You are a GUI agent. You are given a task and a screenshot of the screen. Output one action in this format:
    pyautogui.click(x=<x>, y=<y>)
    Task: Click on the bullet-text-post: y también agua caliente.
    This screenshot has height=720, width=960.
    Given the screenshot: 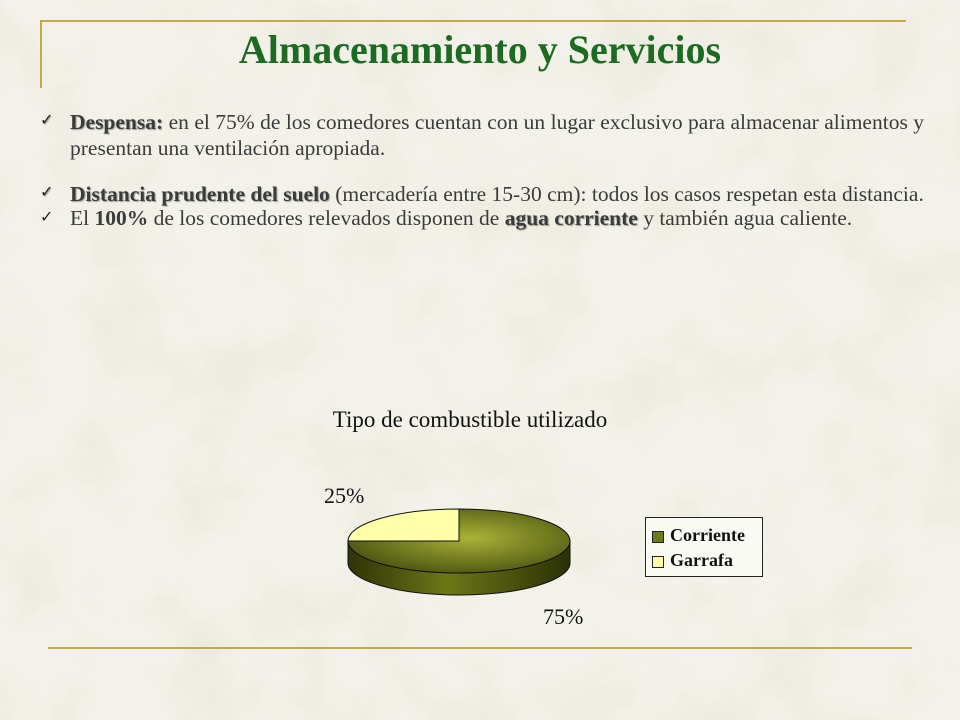 What is the action you would take?
    pyautogui.click(x=745, y=218)
    